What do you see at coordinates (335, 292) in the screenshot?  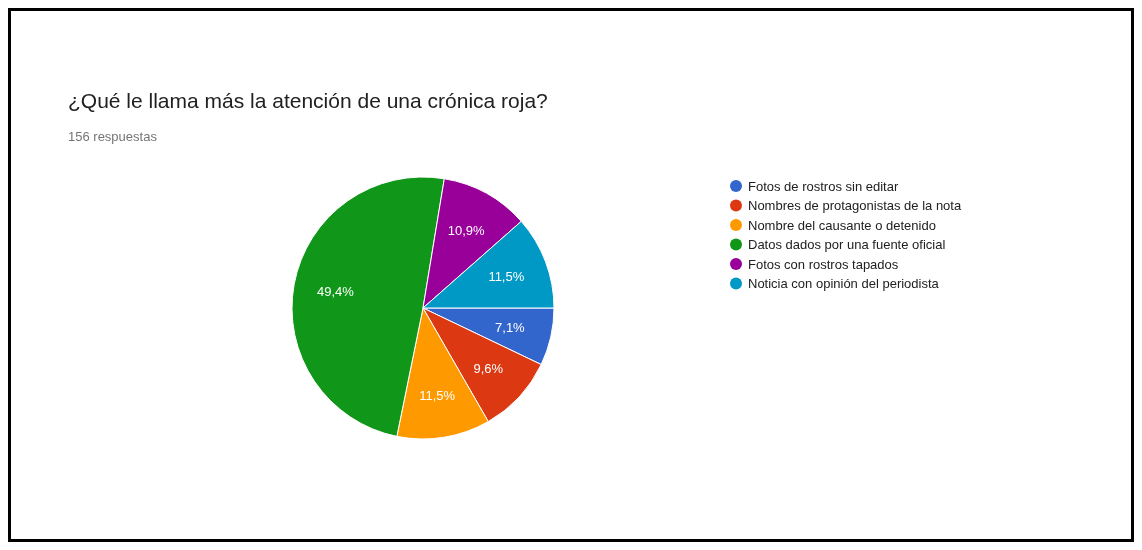 I see `data-label: 49,4%` at bounding box center [335, 292].